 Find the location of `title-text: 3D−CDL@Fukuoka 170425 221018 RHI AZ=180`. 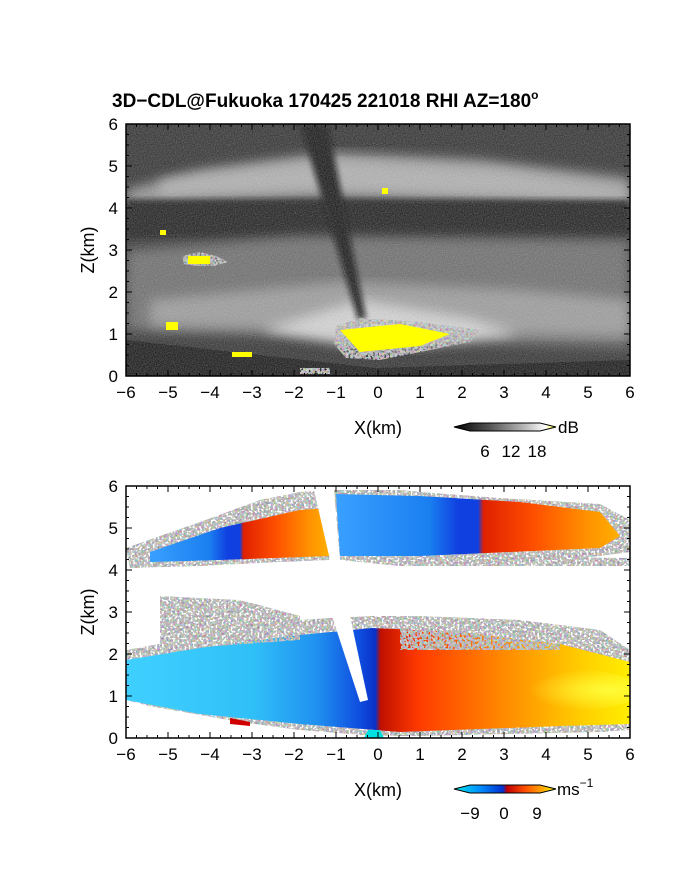

title-text: 3D−CDL@Fukuoka 170425 221018 RHI AZ=180 is located at coordinates (321, 101).